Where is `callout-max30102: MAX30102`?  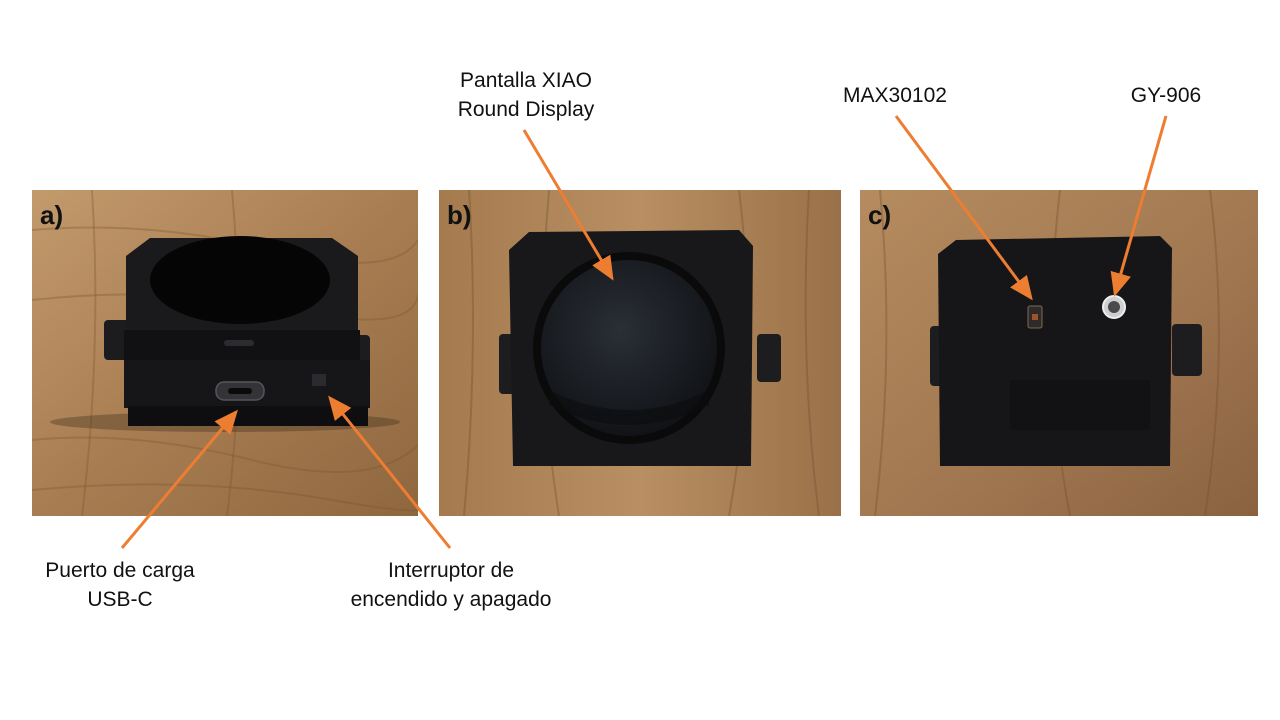
callout-max30102: MAX30102 is located at coordinates (895, 95).